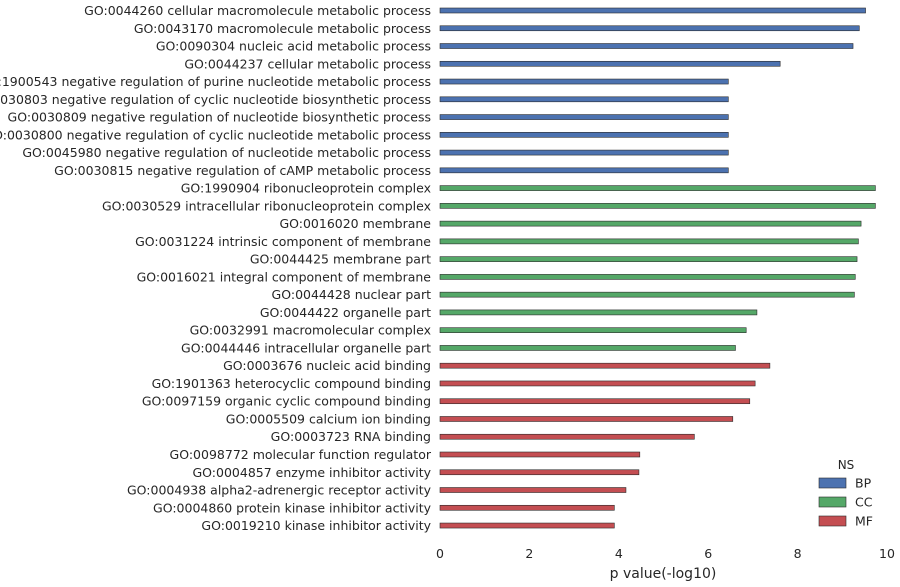 This screenshot has height=587, width=900. I want to click on category-label-11: GO:1990904 ribonucleoprotein complex, so click(306, 188).